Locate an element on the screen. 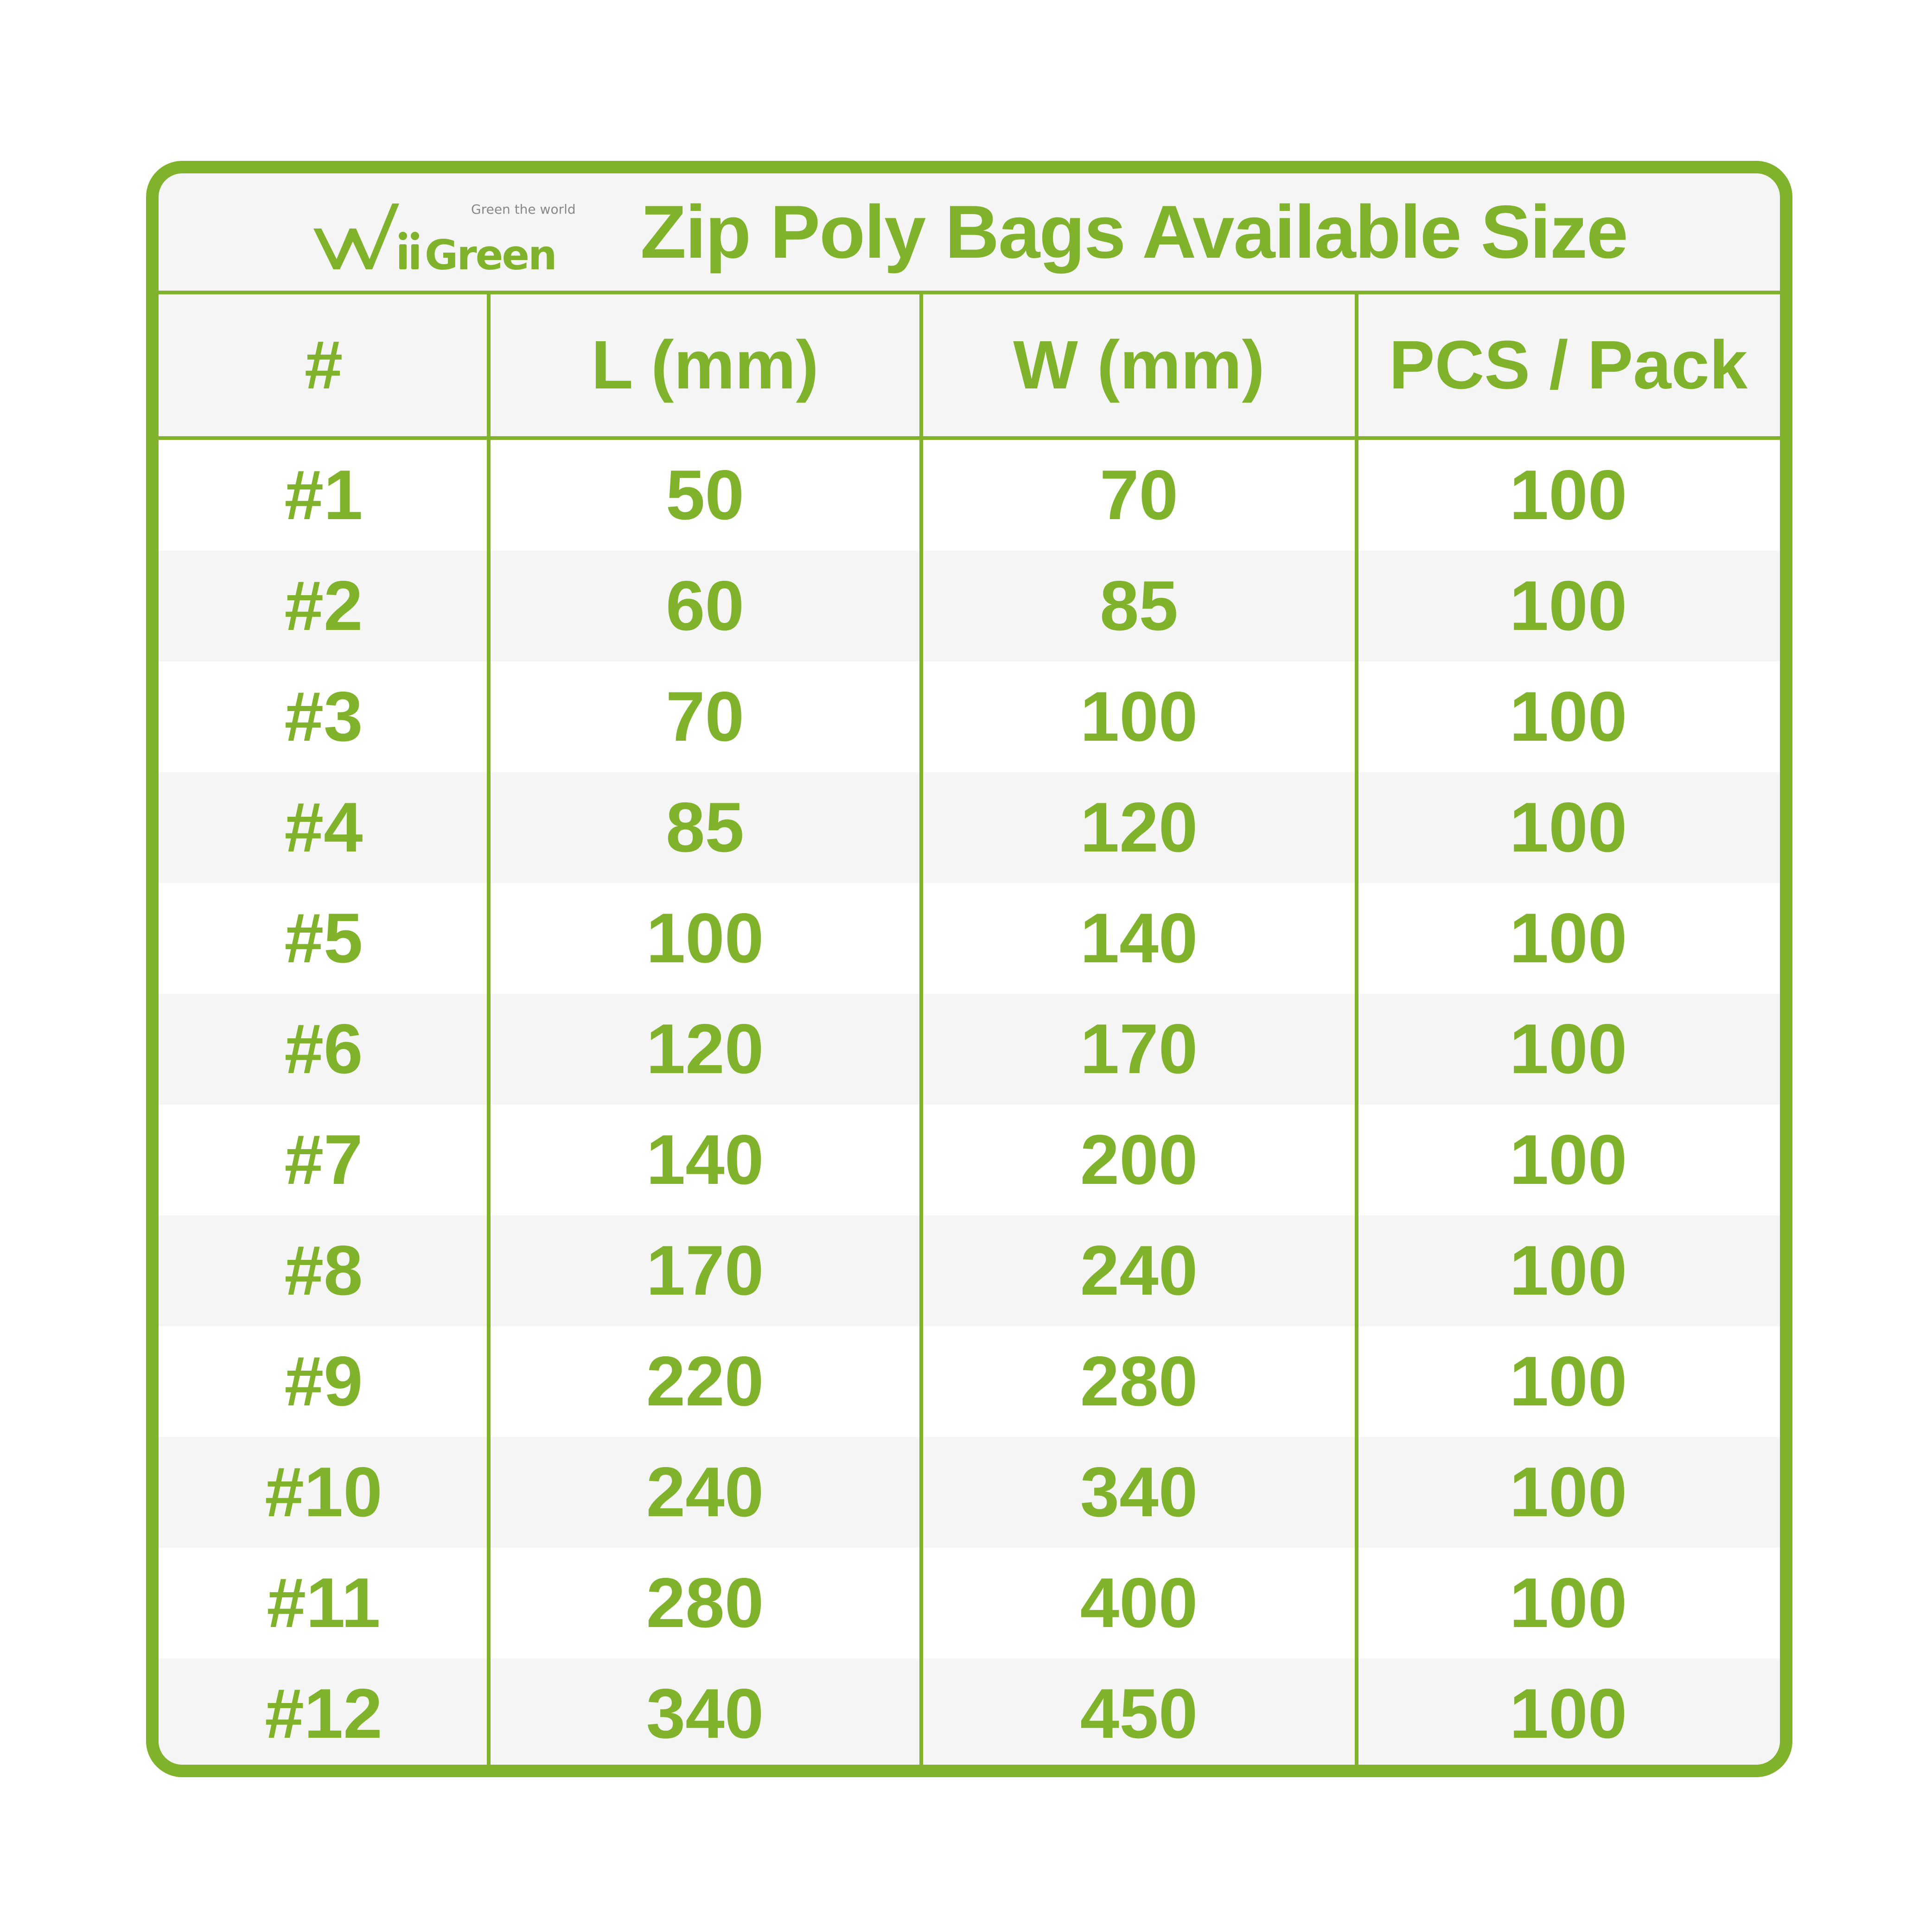  cell-width: 120 is located at coordinates (1139, 827).